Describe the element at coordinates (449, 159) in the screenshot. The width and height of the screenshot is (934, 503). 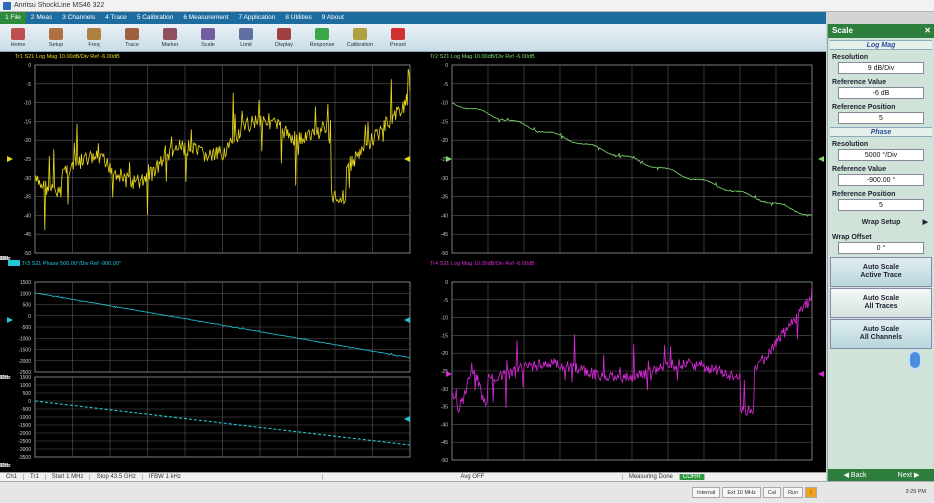
I see `trace2-ref-marker-left` at that location.